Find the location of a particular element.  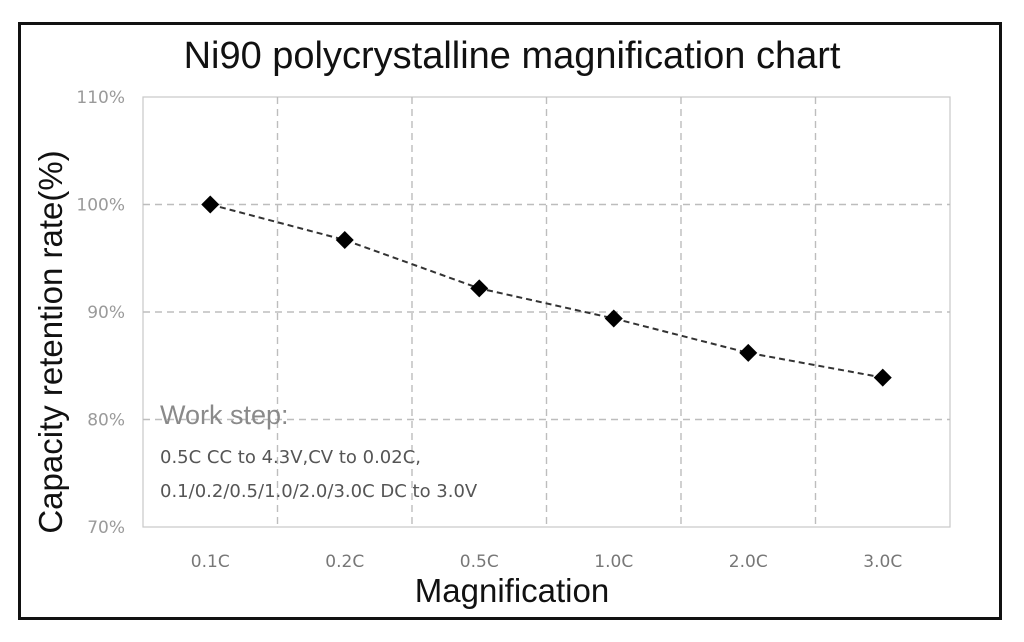

chart-title: Ni90 polycrystalline magnification chart is located at coordinates (512, 56).